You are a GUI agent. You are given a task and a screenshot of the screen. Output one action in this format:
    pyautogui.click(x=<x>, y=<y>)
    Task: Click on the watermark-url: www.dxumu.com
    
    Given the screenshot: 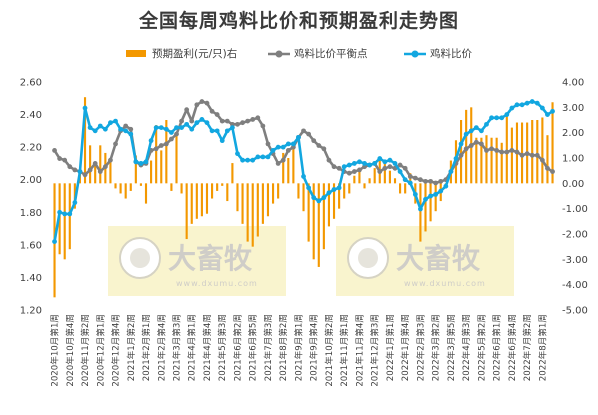 What is the action you would take?
    pyautogui.click(x=445, y=283)
    